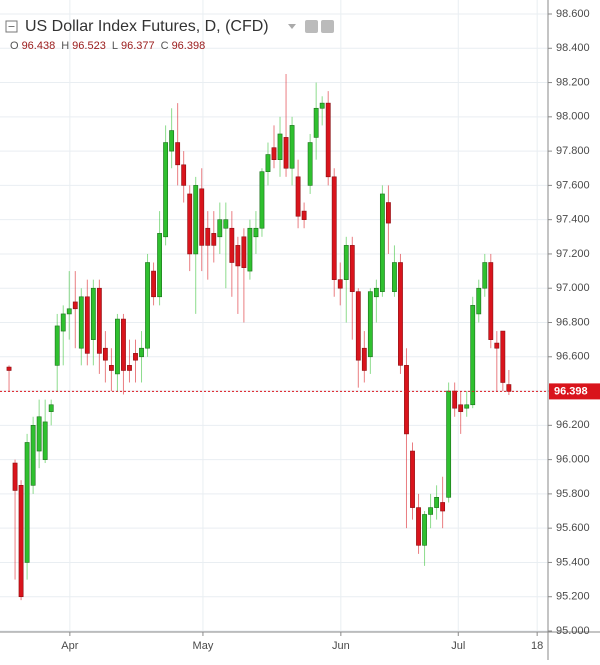 The width and height of the screenshot is (600, 665). Describe the element at coordinates (573, 117) in the screenshot. I see `y-tick-label: 98.000` at that location.